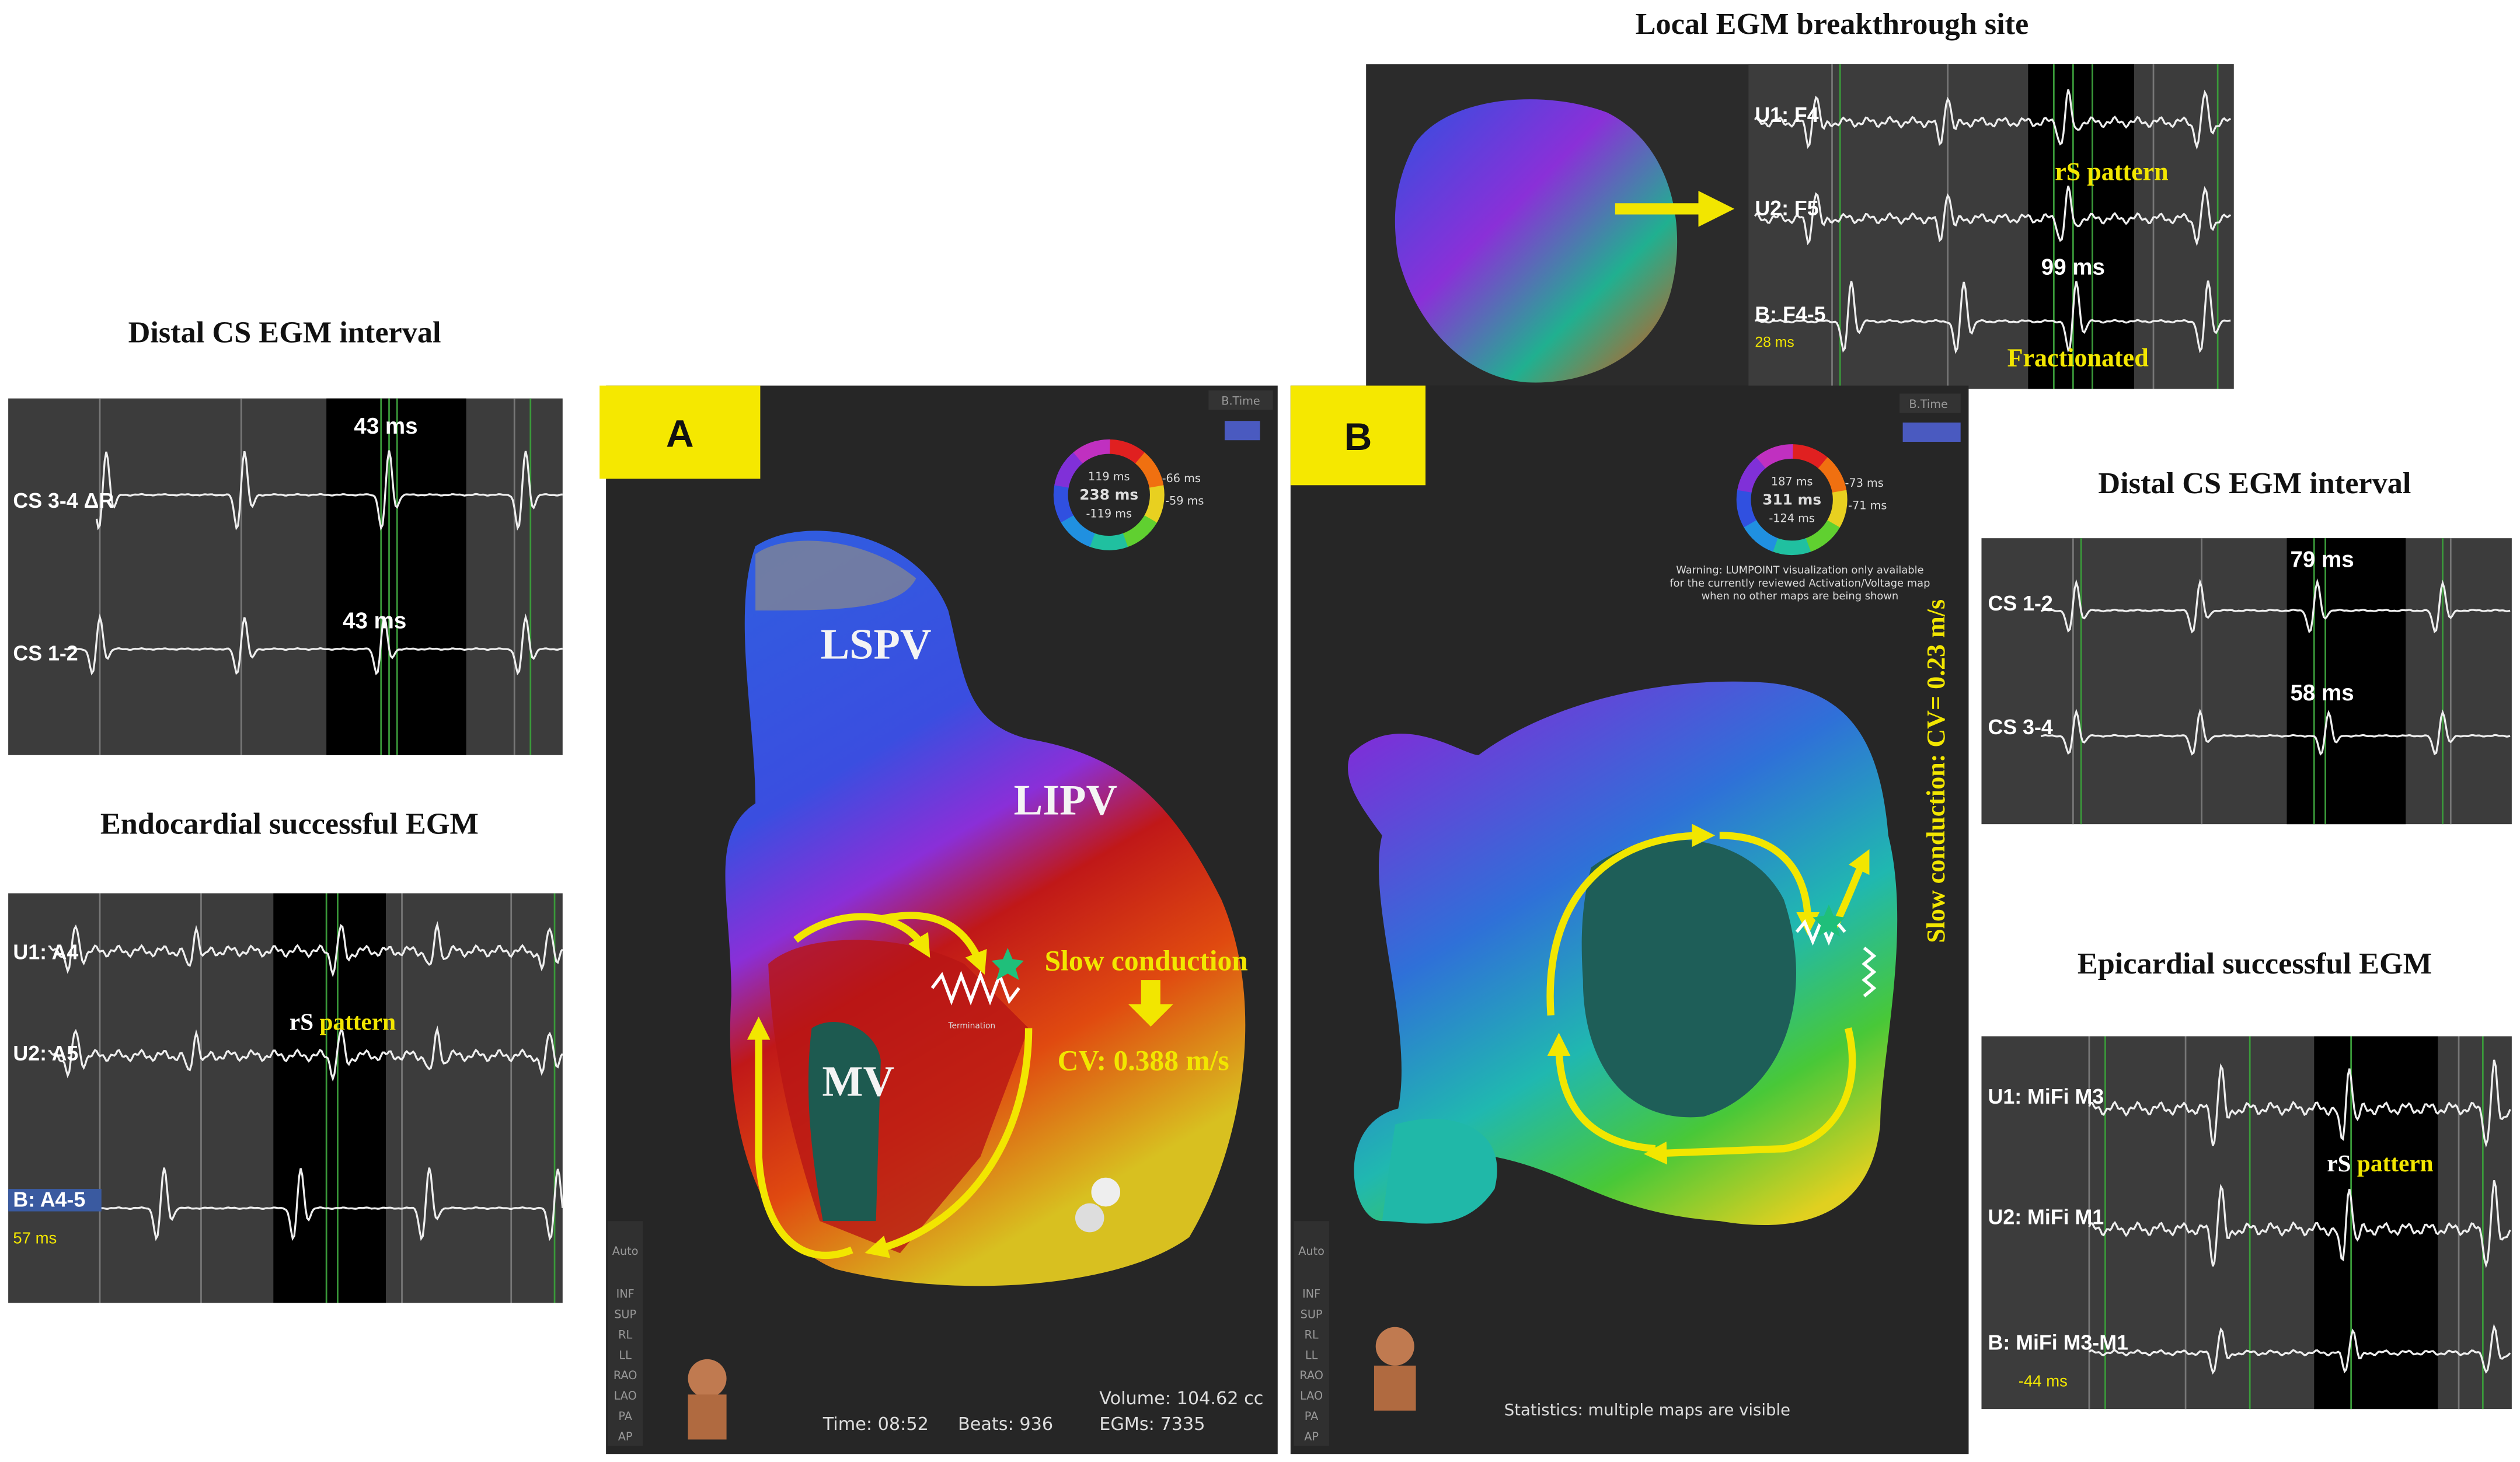 Image resolution: width=2520 pixels, height=1462 pixels. What do you see at coordinates (1791, 499) in the screenshot?
I see `ring-label: 311 ms` at bounding box center [1791, 499].